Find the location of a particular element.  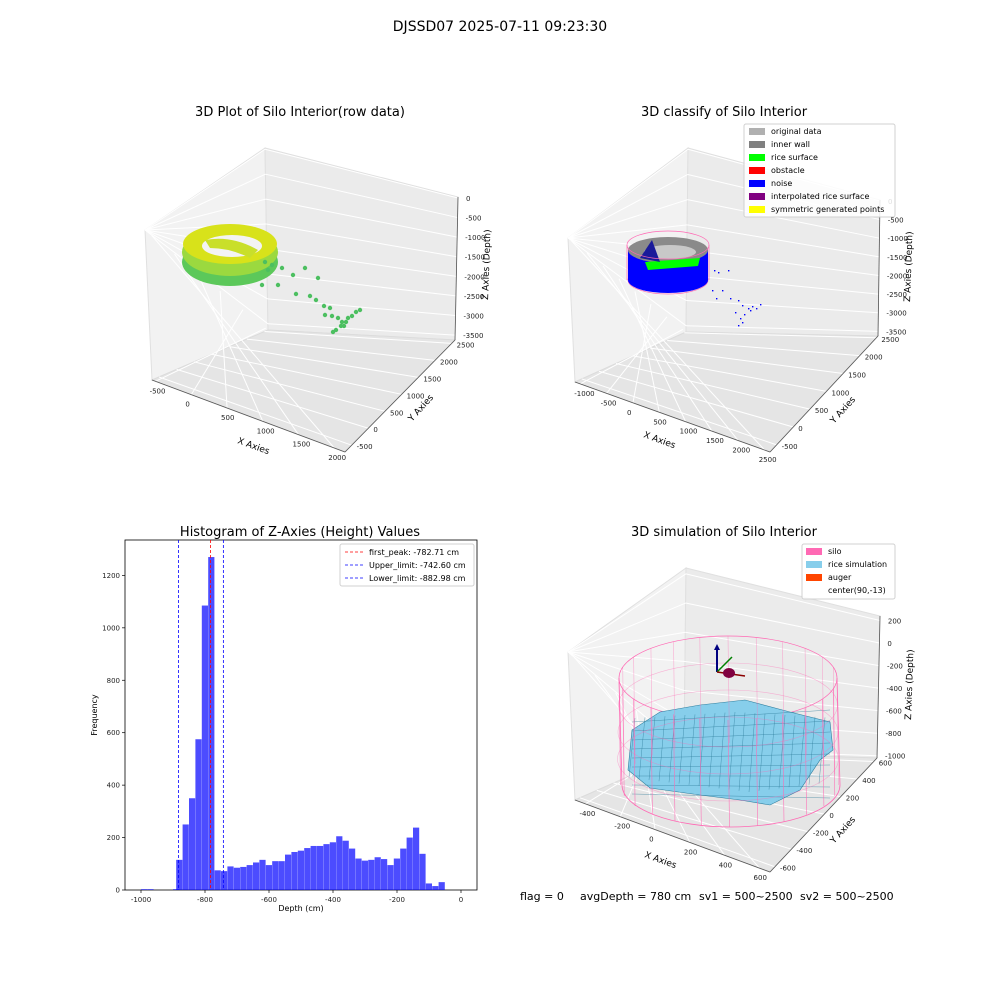

x-tick-label: -1000 is located at coordinates (584, 394).